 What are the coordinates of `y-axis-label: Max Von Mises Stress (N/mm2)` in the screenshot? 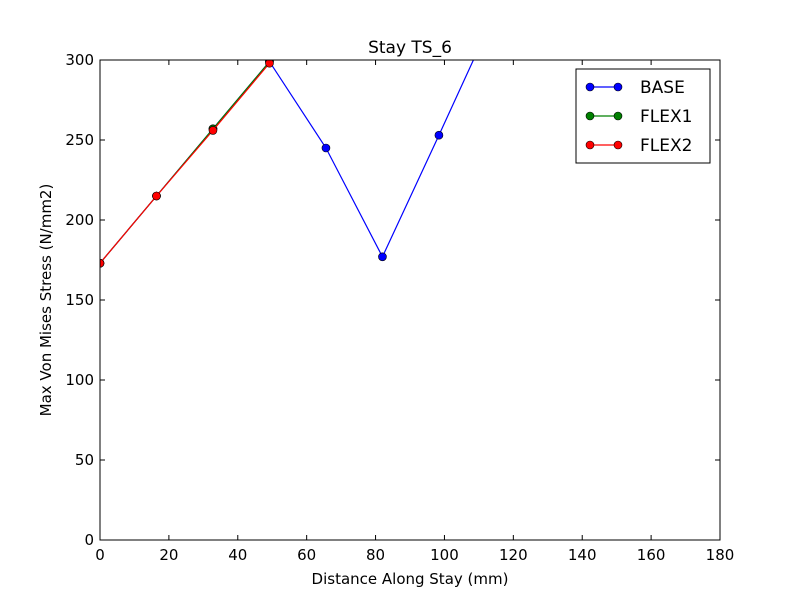 It's located at (46, 300).